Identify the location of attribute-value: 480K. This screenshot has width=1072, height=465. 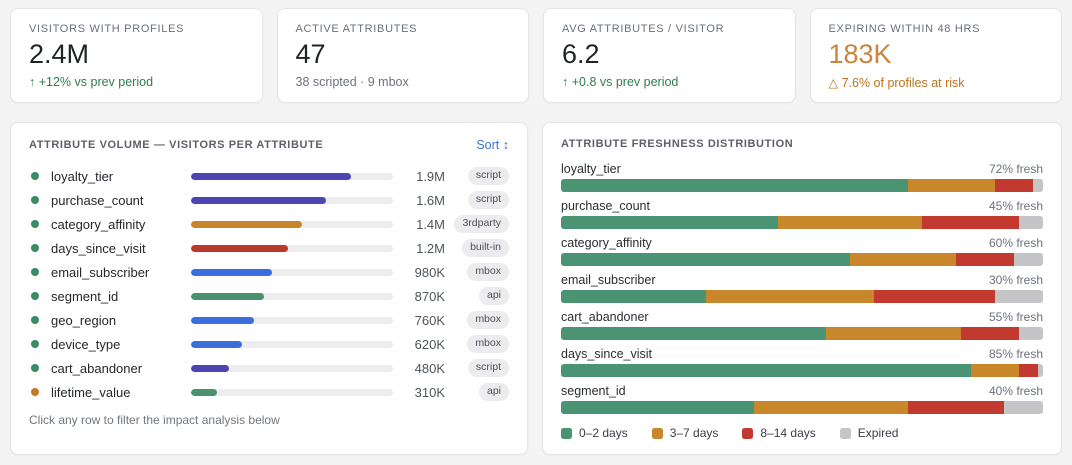
(429, 368).